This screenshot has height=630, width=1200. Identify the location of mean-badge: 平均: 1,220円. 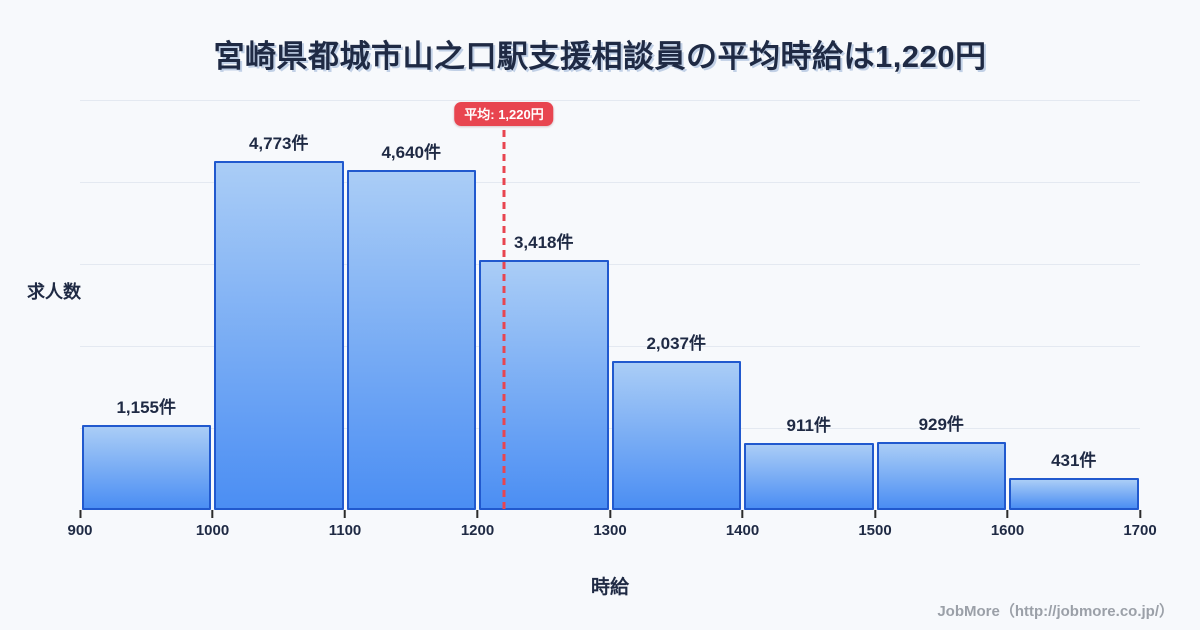
(504, 114).